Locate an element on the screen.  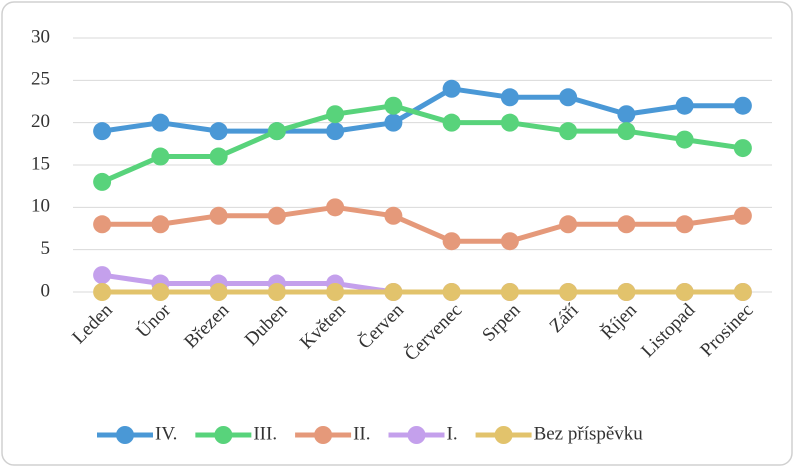
legend-label: I. is located at coordinates (452, 433).